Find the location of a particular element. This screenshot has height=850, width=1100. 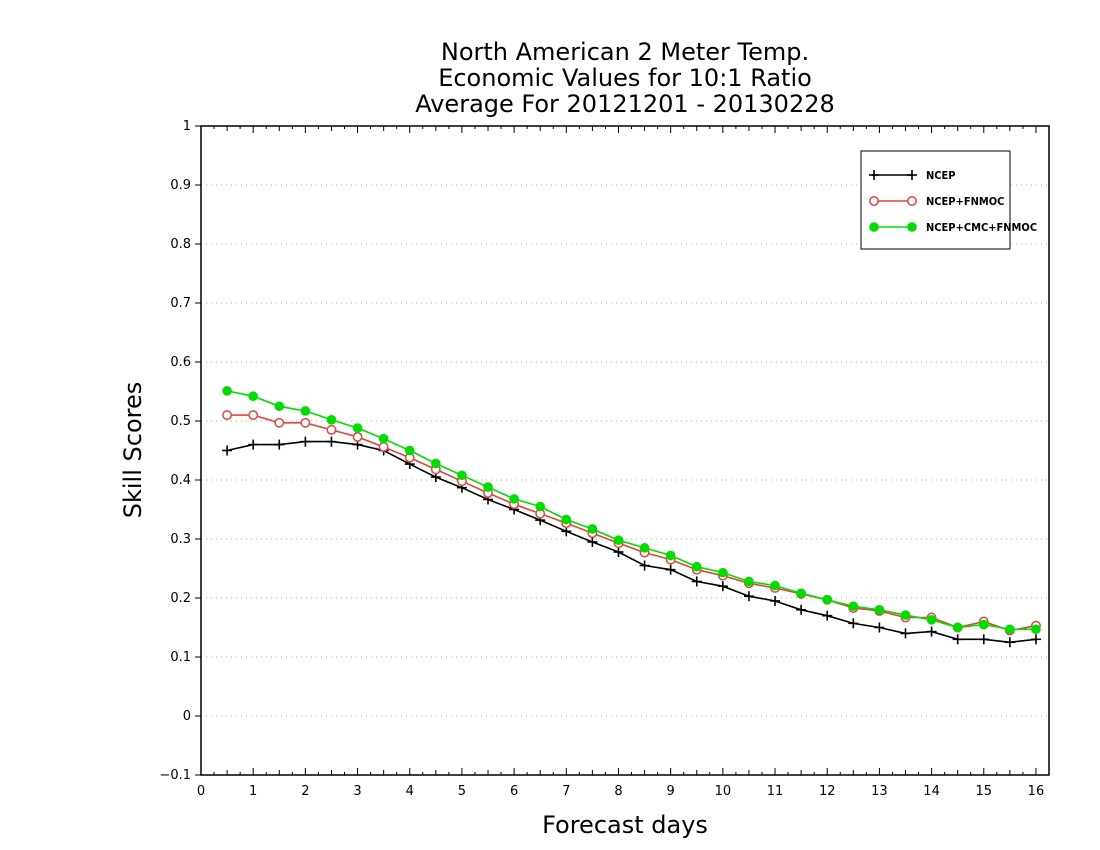

y-tick-label: 0 is located at coordinates (187, 716).